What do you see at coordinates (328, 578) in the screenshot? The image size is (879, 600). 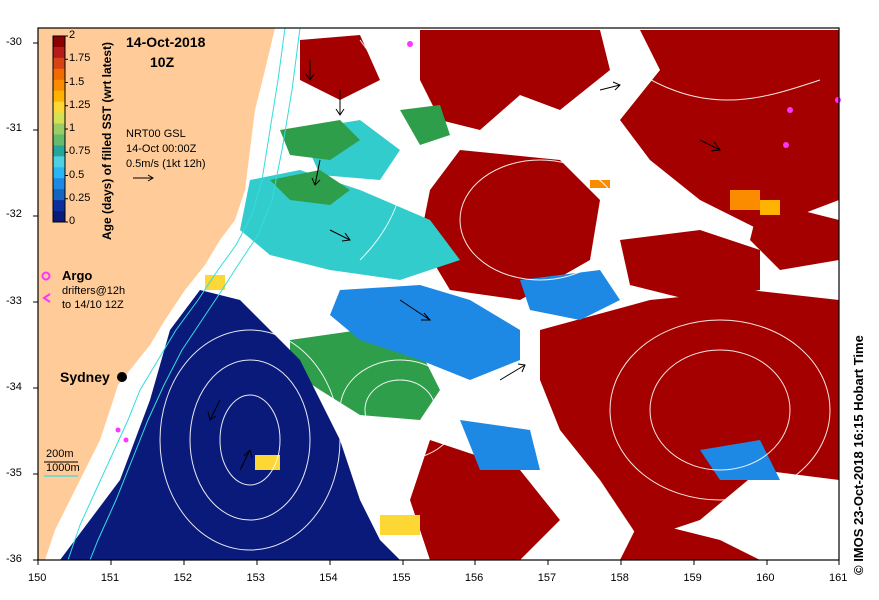 I see `x-tick-label: 154` at bounding box center [328, 578].